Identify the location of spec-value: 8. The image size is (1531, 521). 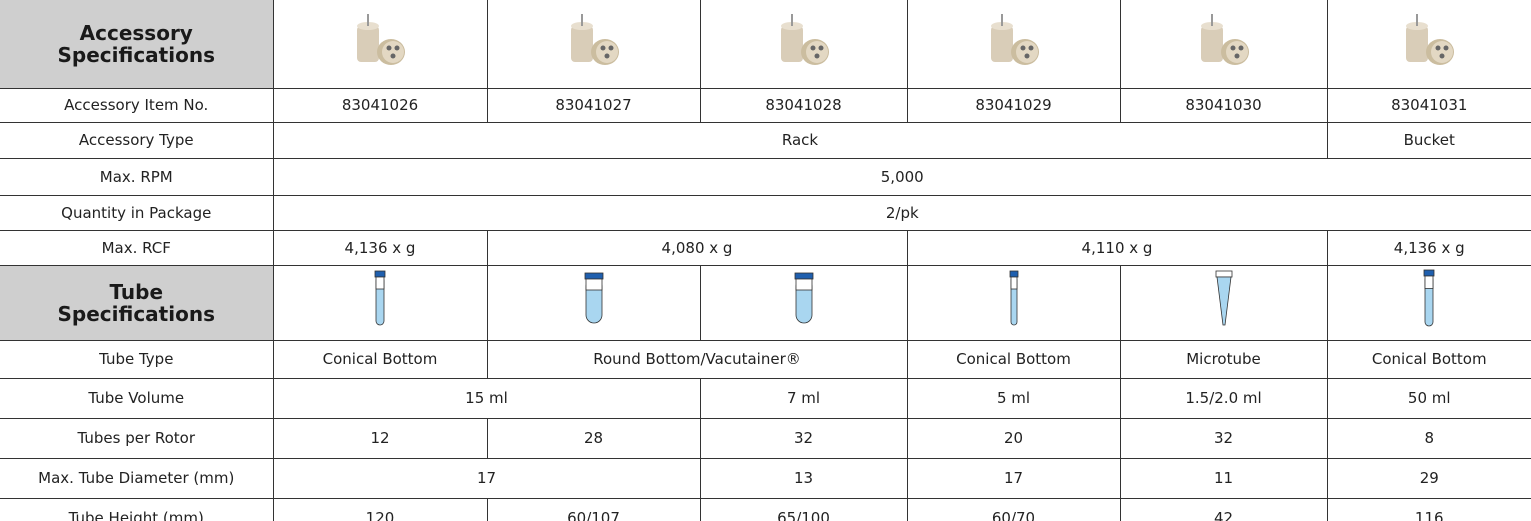
(1428, 438).